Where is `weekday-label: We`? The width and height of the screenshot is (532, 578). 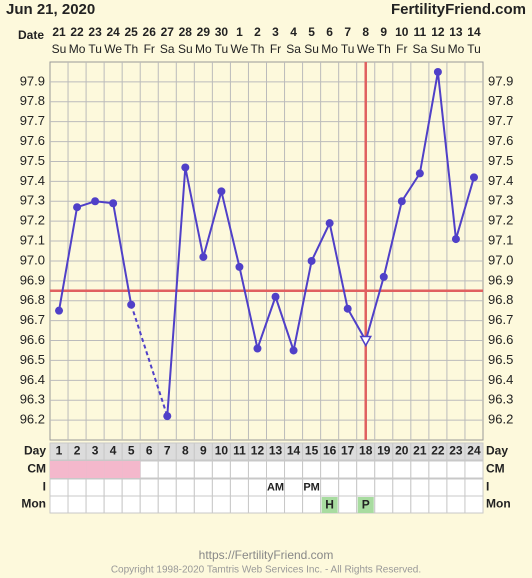 weekday-label: We is located at coordinates (240, 49).